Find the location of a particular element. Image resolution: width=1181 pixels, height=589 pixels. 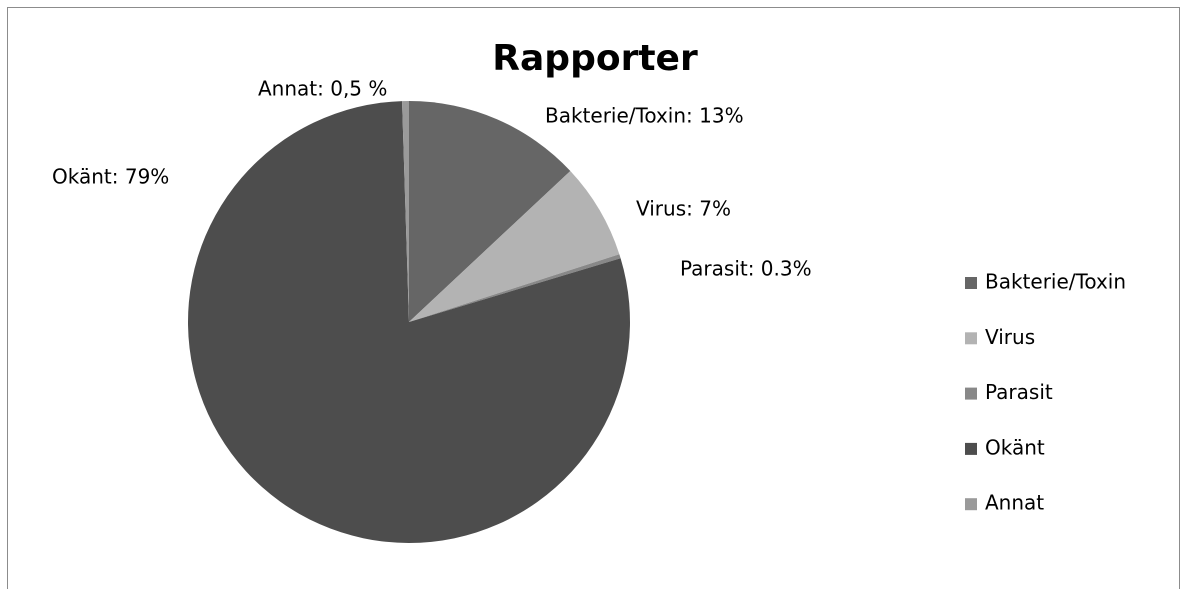

legend-label: Annat is located at coordinates (1014, 503).